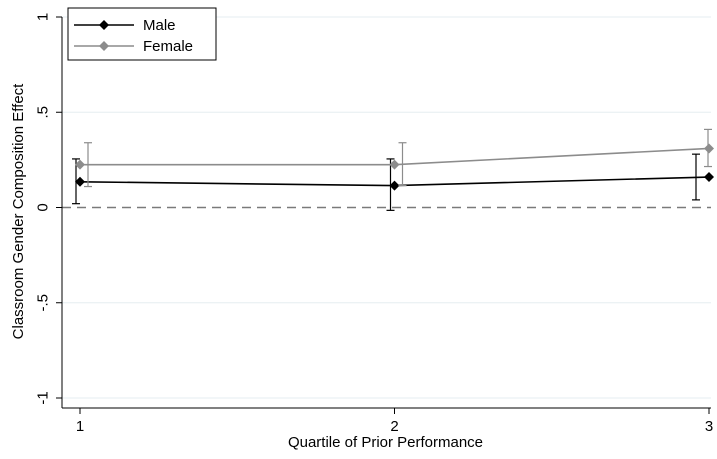  Describe the element at coordinates (168, 46) in the screenshot. I see `legend-label: Female` at that location.